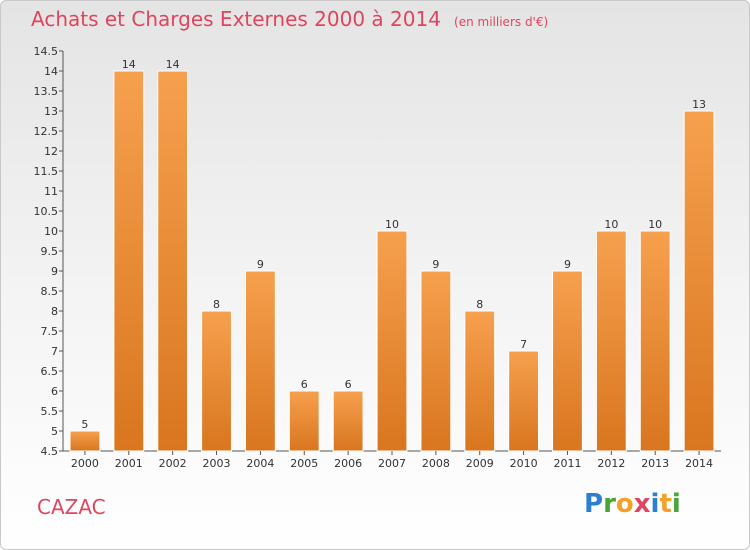 This screenshot has width=750, height=550. What do you see at coordinates (129, 463) in the screenshot?
I see `x-tick-label-2001: 2001` at bounding box center [129, 463].